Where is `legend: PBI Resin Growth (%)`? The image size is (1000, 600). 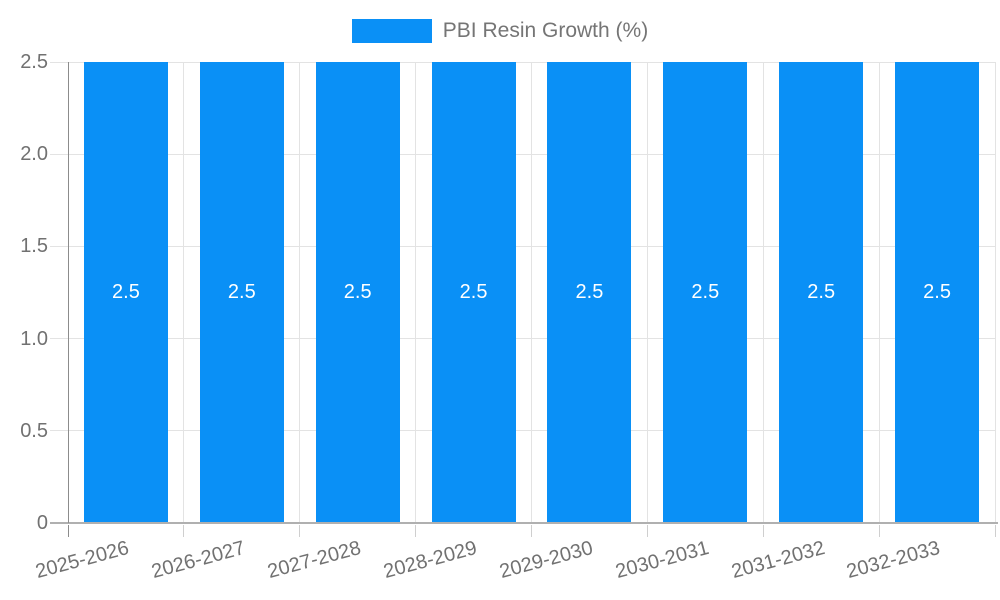 legend: PBI Resin Growth (%) is located at coordinates (500, 31).